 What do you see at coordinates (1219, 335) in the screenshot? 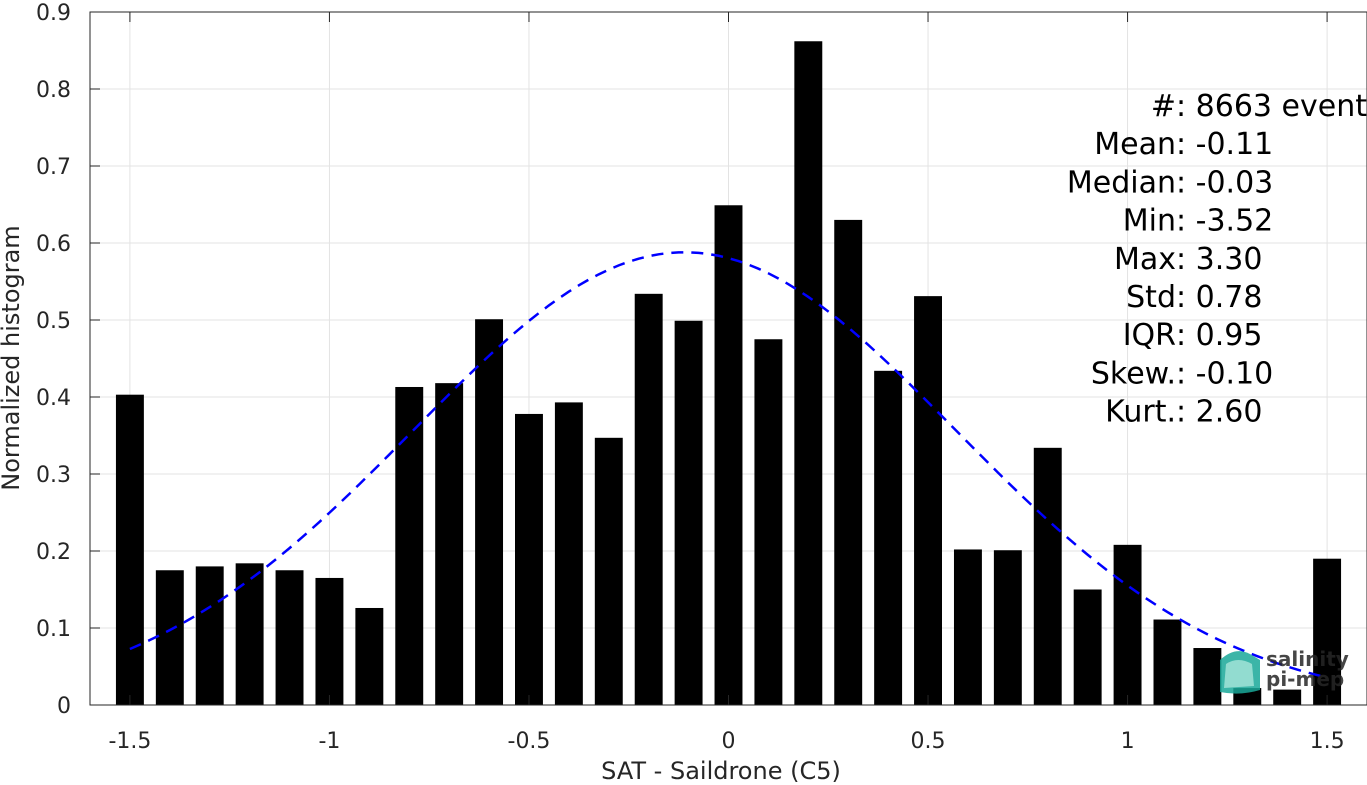
I see `stats-value: : 0.95` at bounding box center [1219, 335].